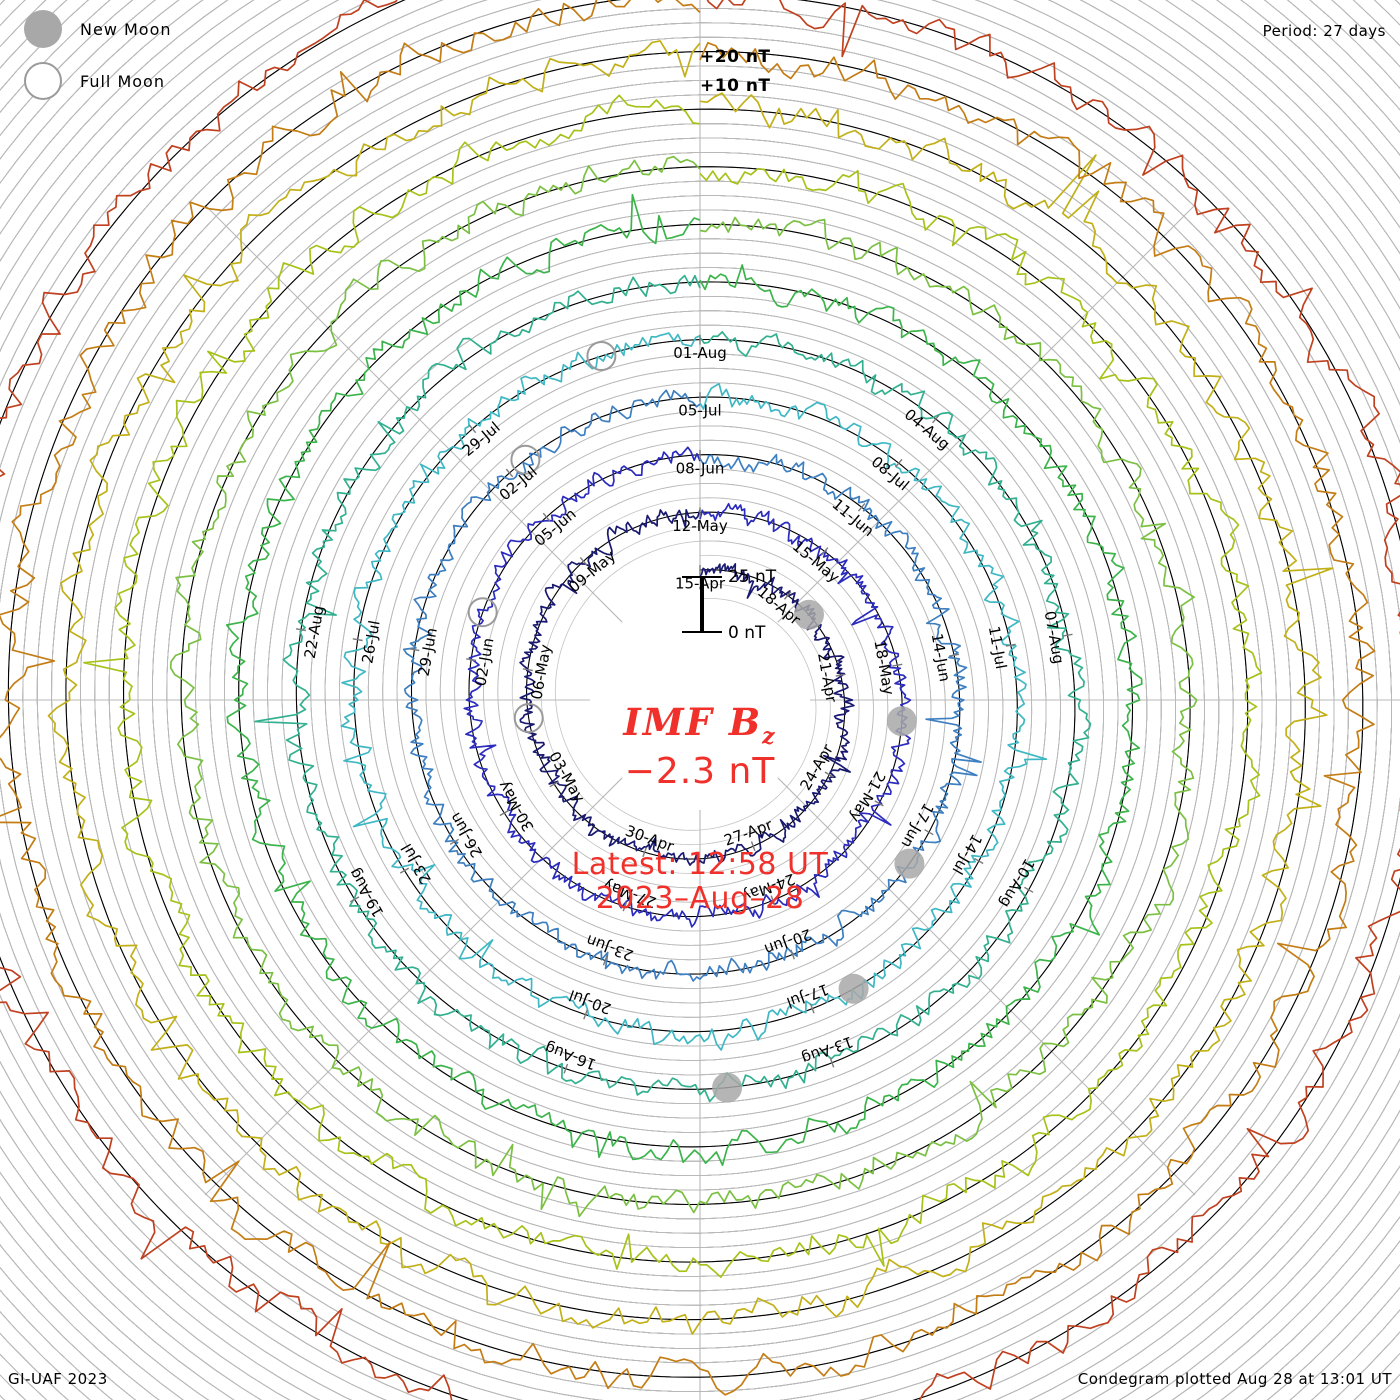  Describe the element at coordinates (555, 527) in the screenshot. I see `date-tick-label: 05-Jun` at that location.